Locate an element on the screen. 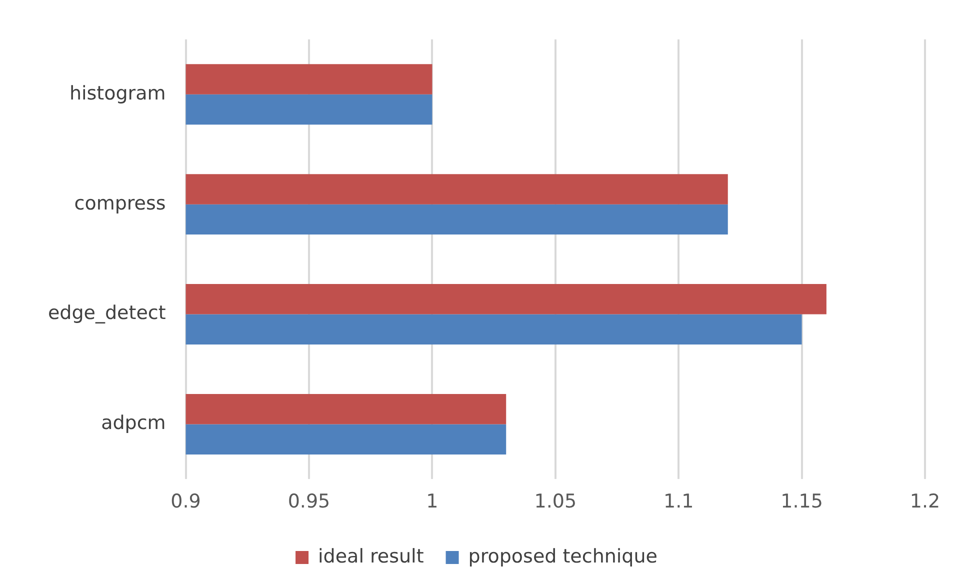 Image resolution: width=957 pixels, height=579 pixels. x-tick-label: 1.2 is located at coordinates (925, 501).